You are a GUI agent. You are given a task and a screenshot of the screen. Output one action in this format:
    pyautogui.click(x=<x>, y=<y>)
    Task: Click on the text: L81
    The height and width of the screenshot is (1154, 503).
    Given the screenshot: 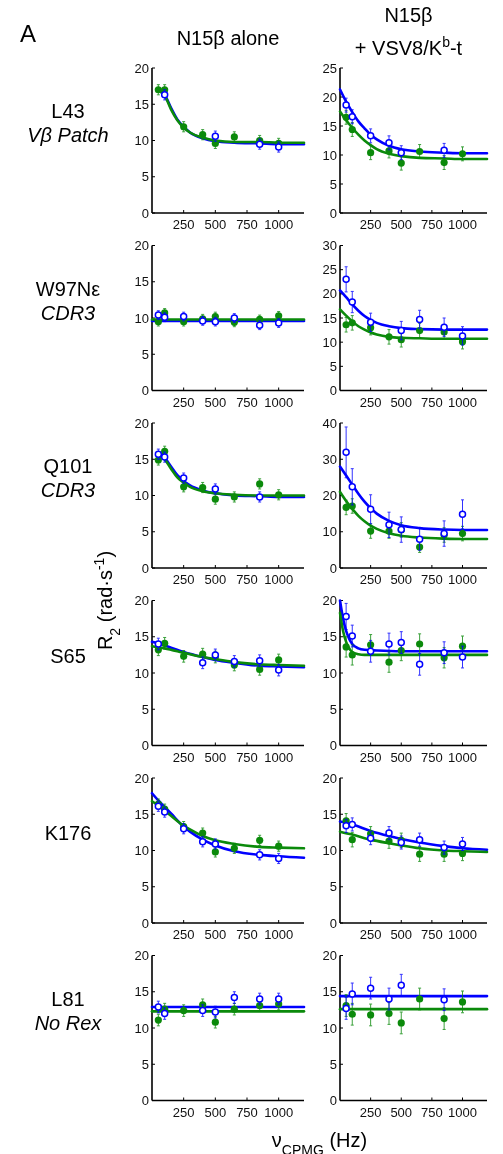 What is the action you would take?
    pyautogui.click(x=68, y=998)
    